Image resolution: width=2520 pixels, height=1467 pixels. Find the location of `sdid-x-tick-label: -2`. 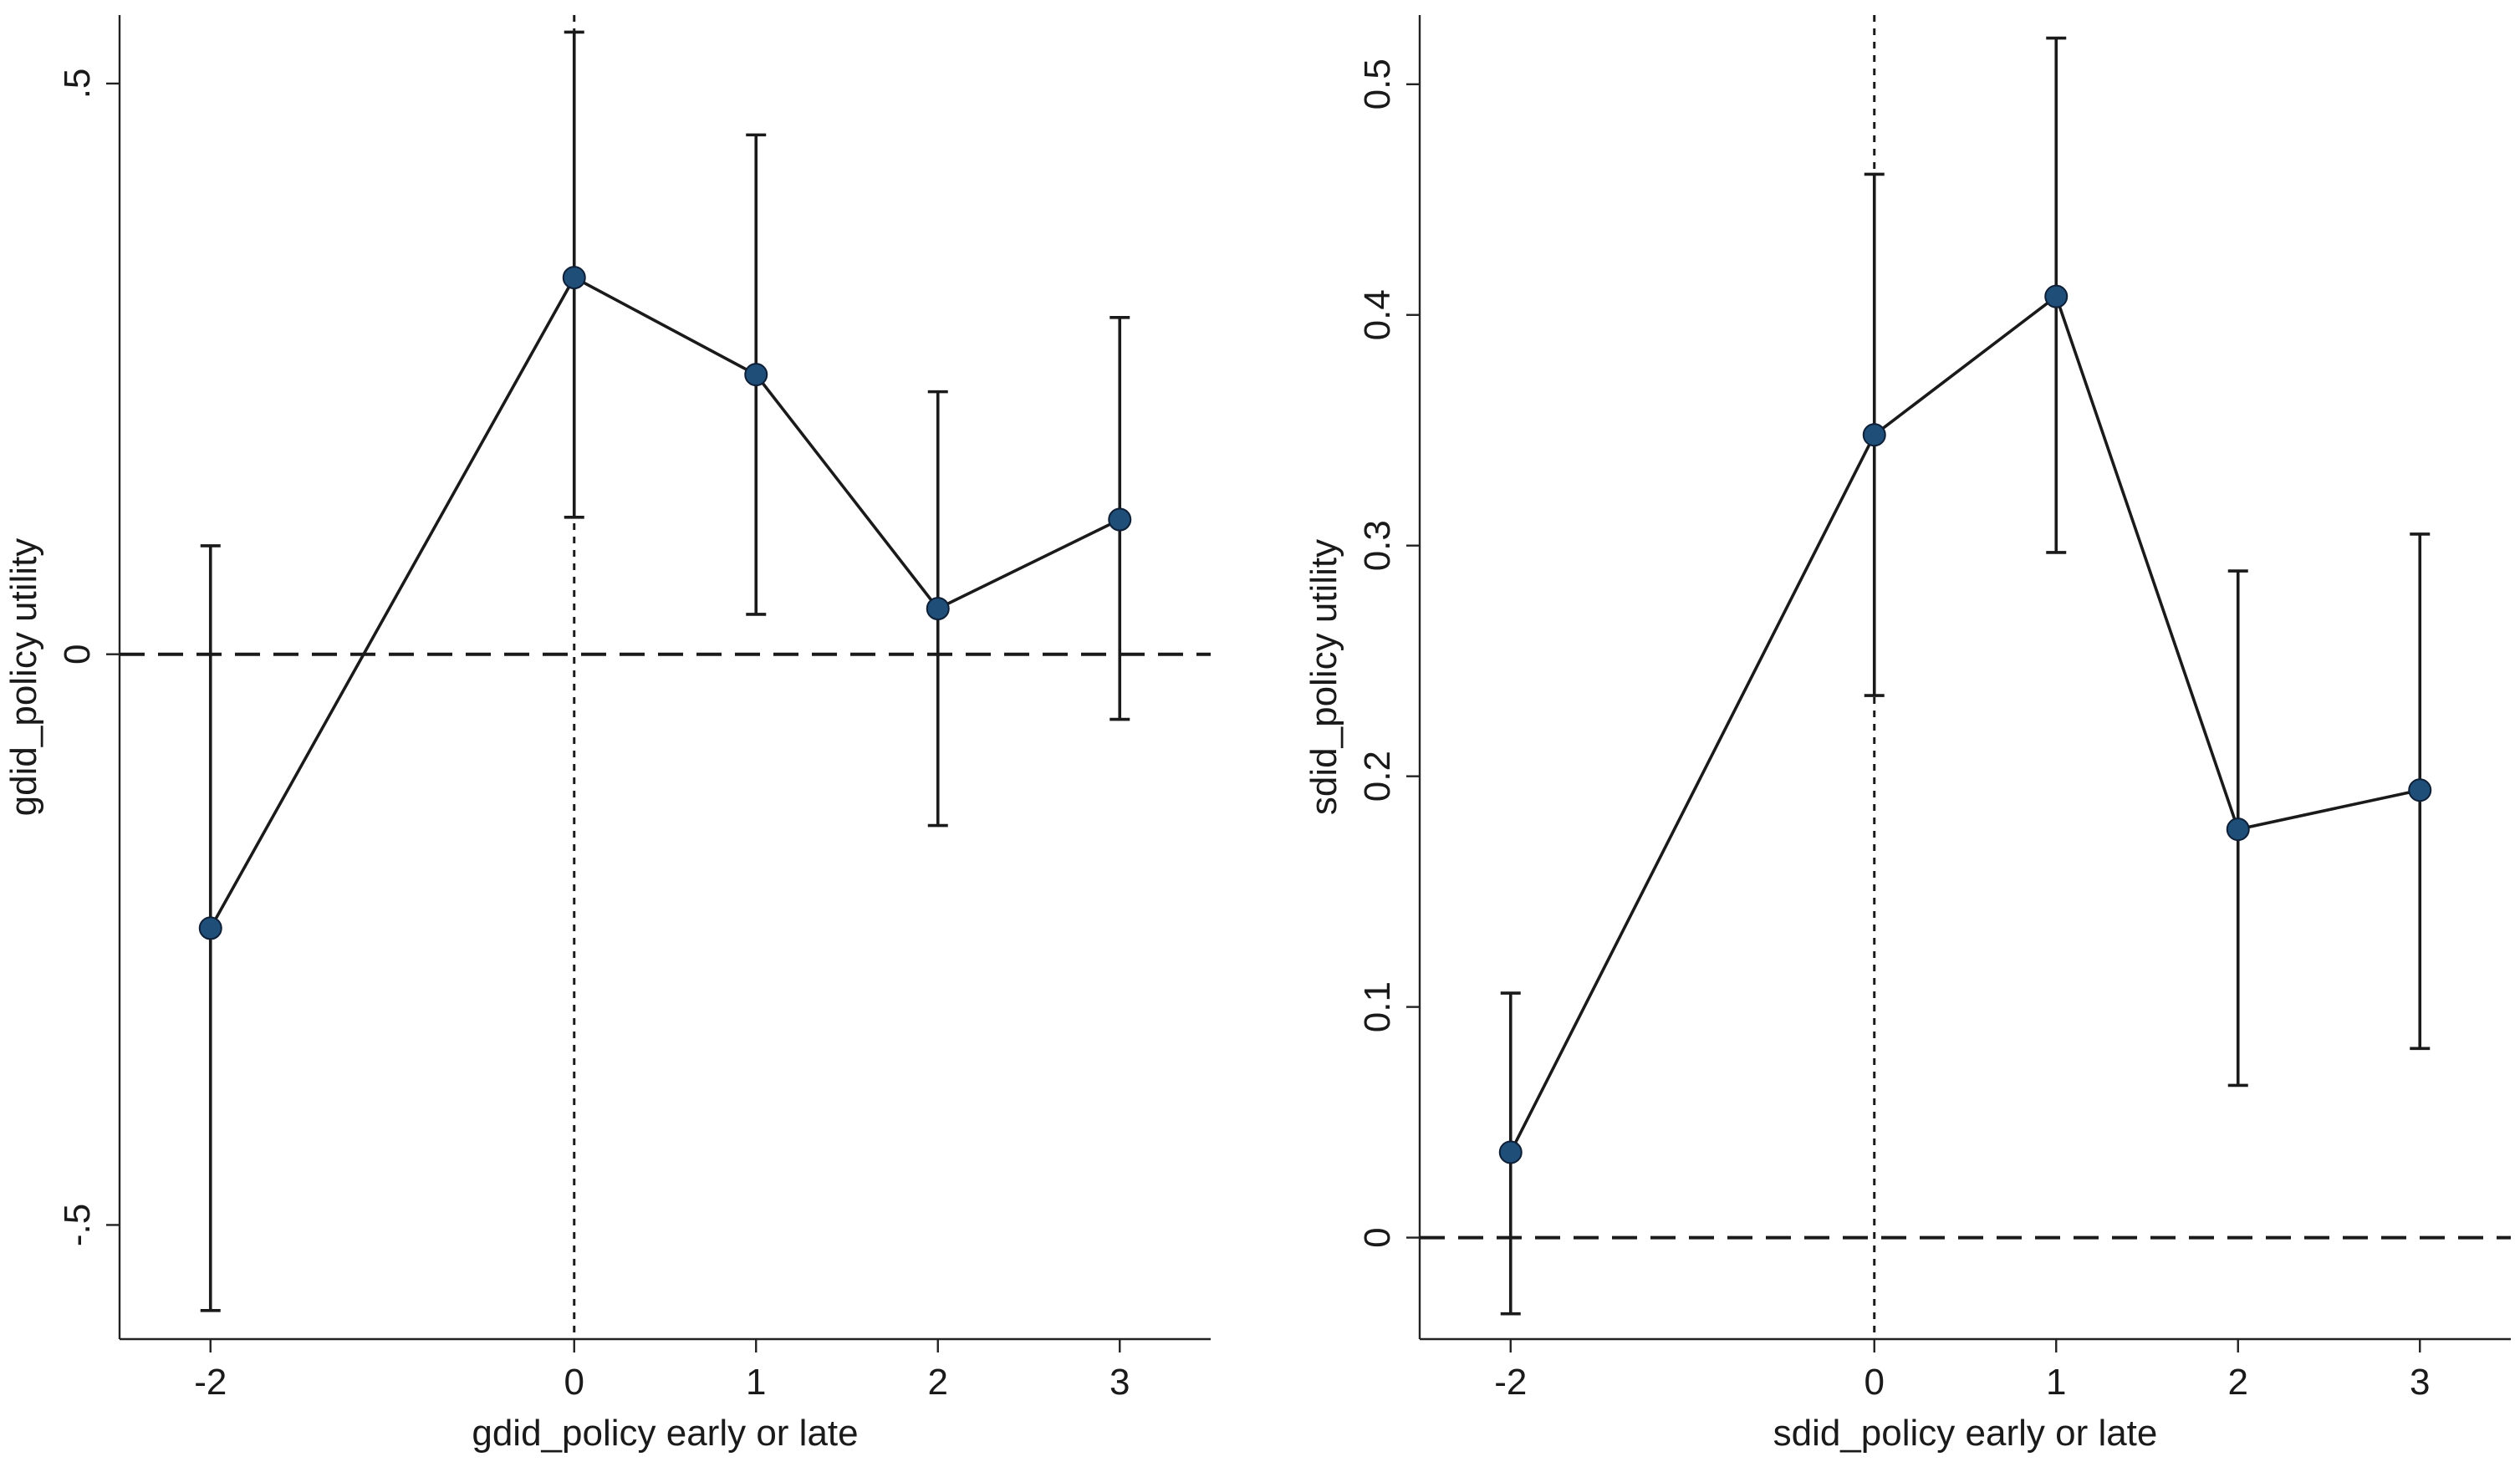

sdid-x-tick-label: -2 is located at coordinates (1510, 1382).